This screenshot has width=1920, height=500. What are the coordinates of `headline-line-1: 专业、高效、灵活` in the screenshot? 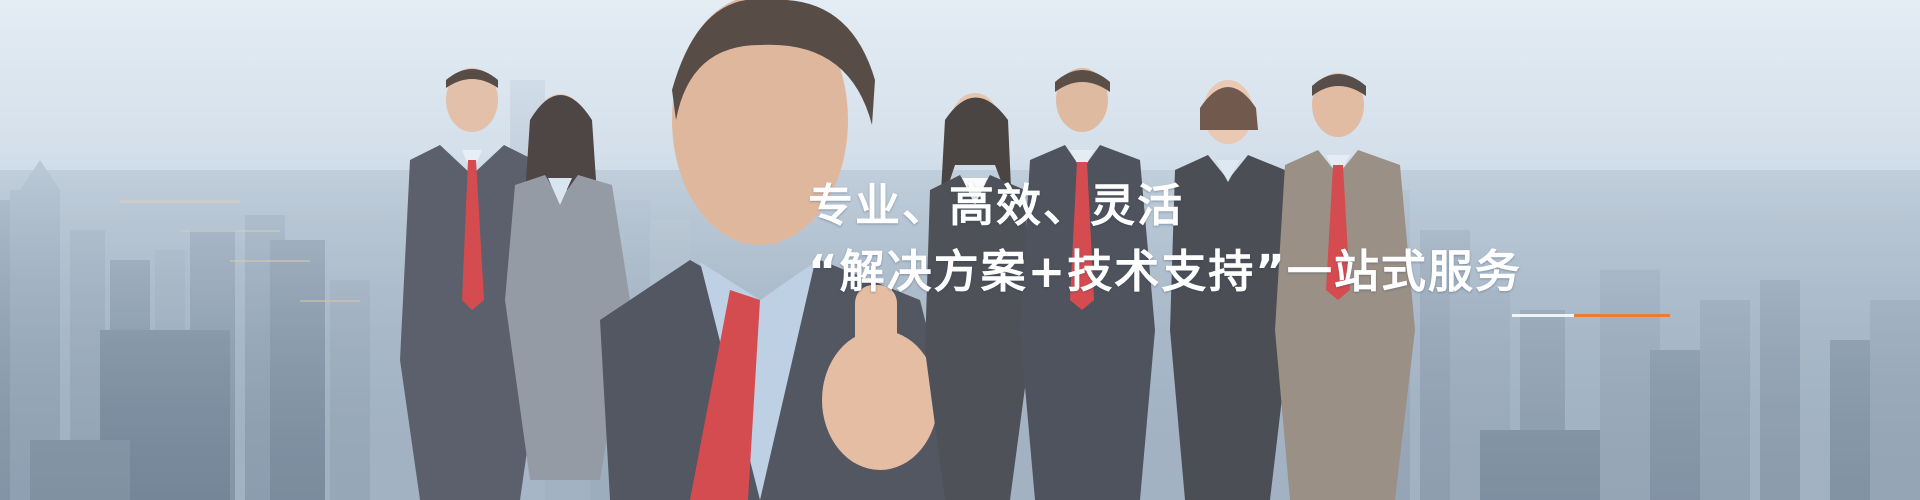 It's located at (996, 205).